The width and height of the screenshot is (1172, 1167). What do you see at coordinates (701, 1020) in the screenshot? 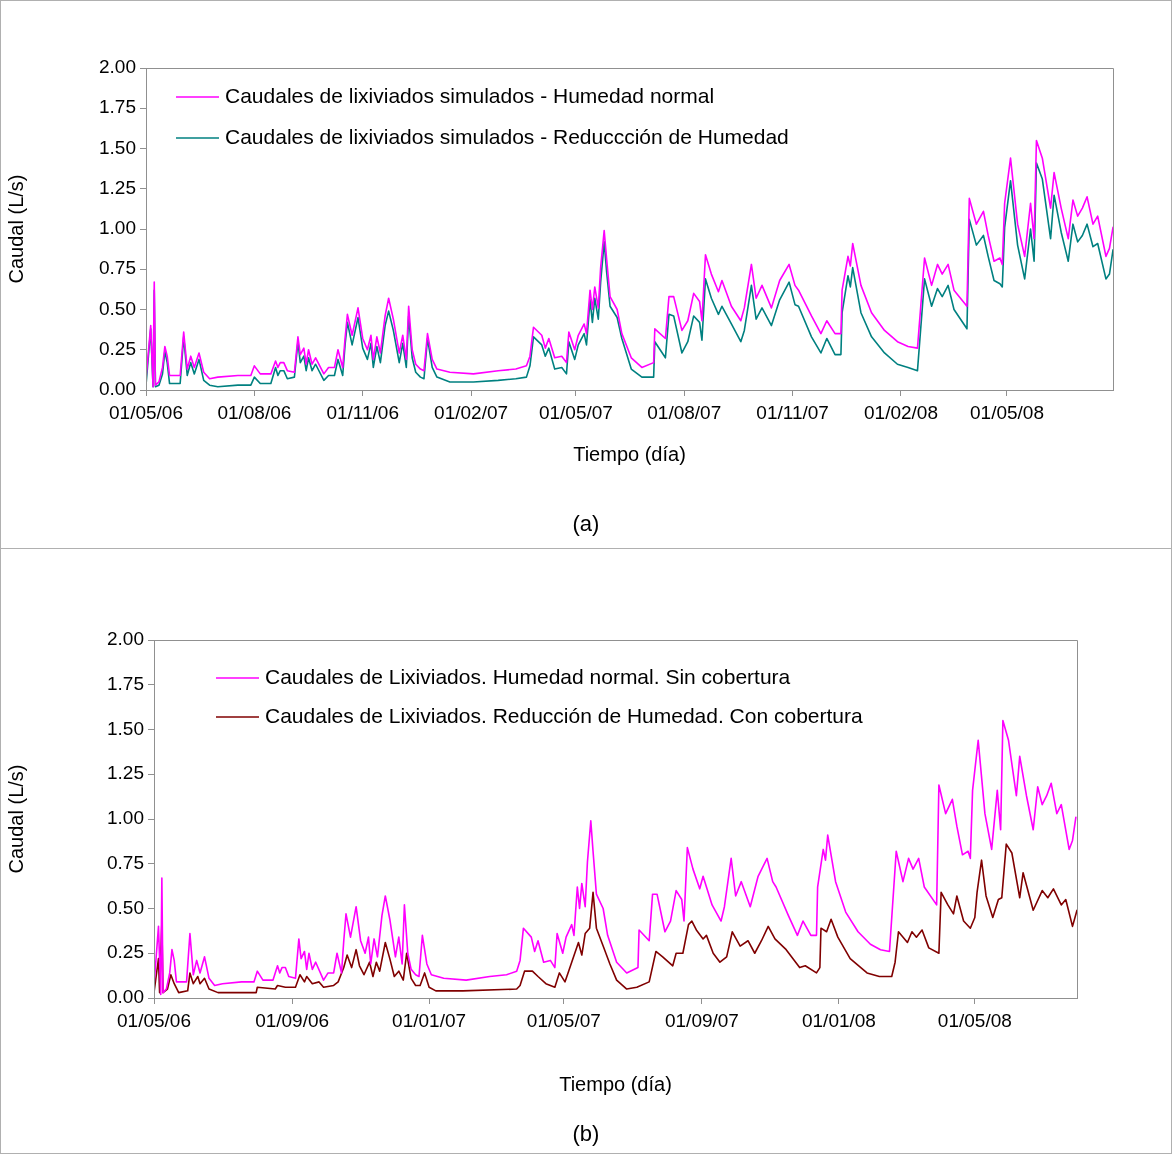
I see `x-tick-label: 01/09/07` at bounding box center [701, 1020].